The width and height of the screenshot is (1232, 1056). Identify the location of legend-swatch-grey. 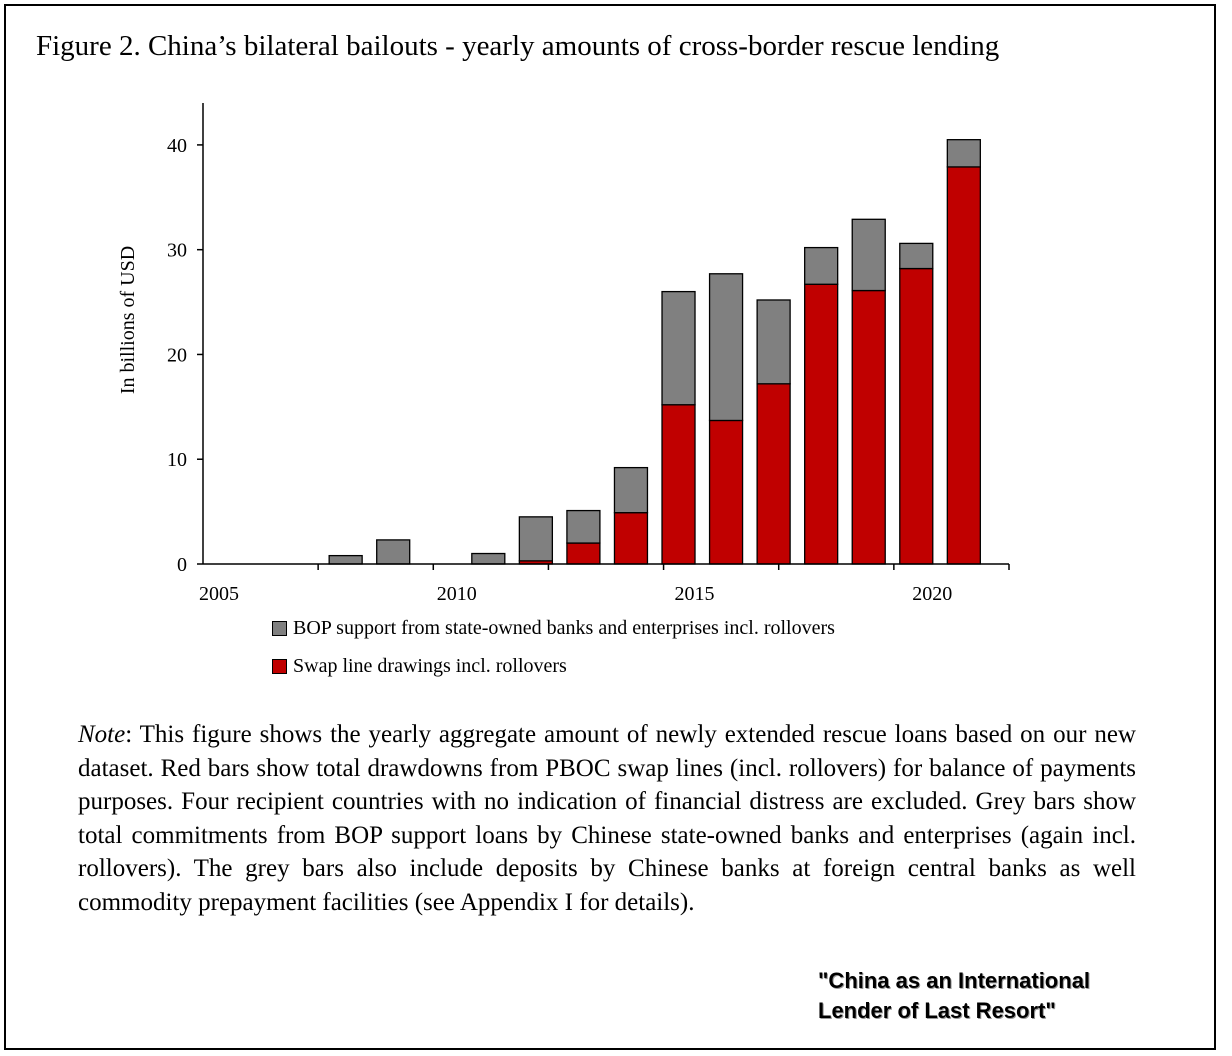
(279, 628).